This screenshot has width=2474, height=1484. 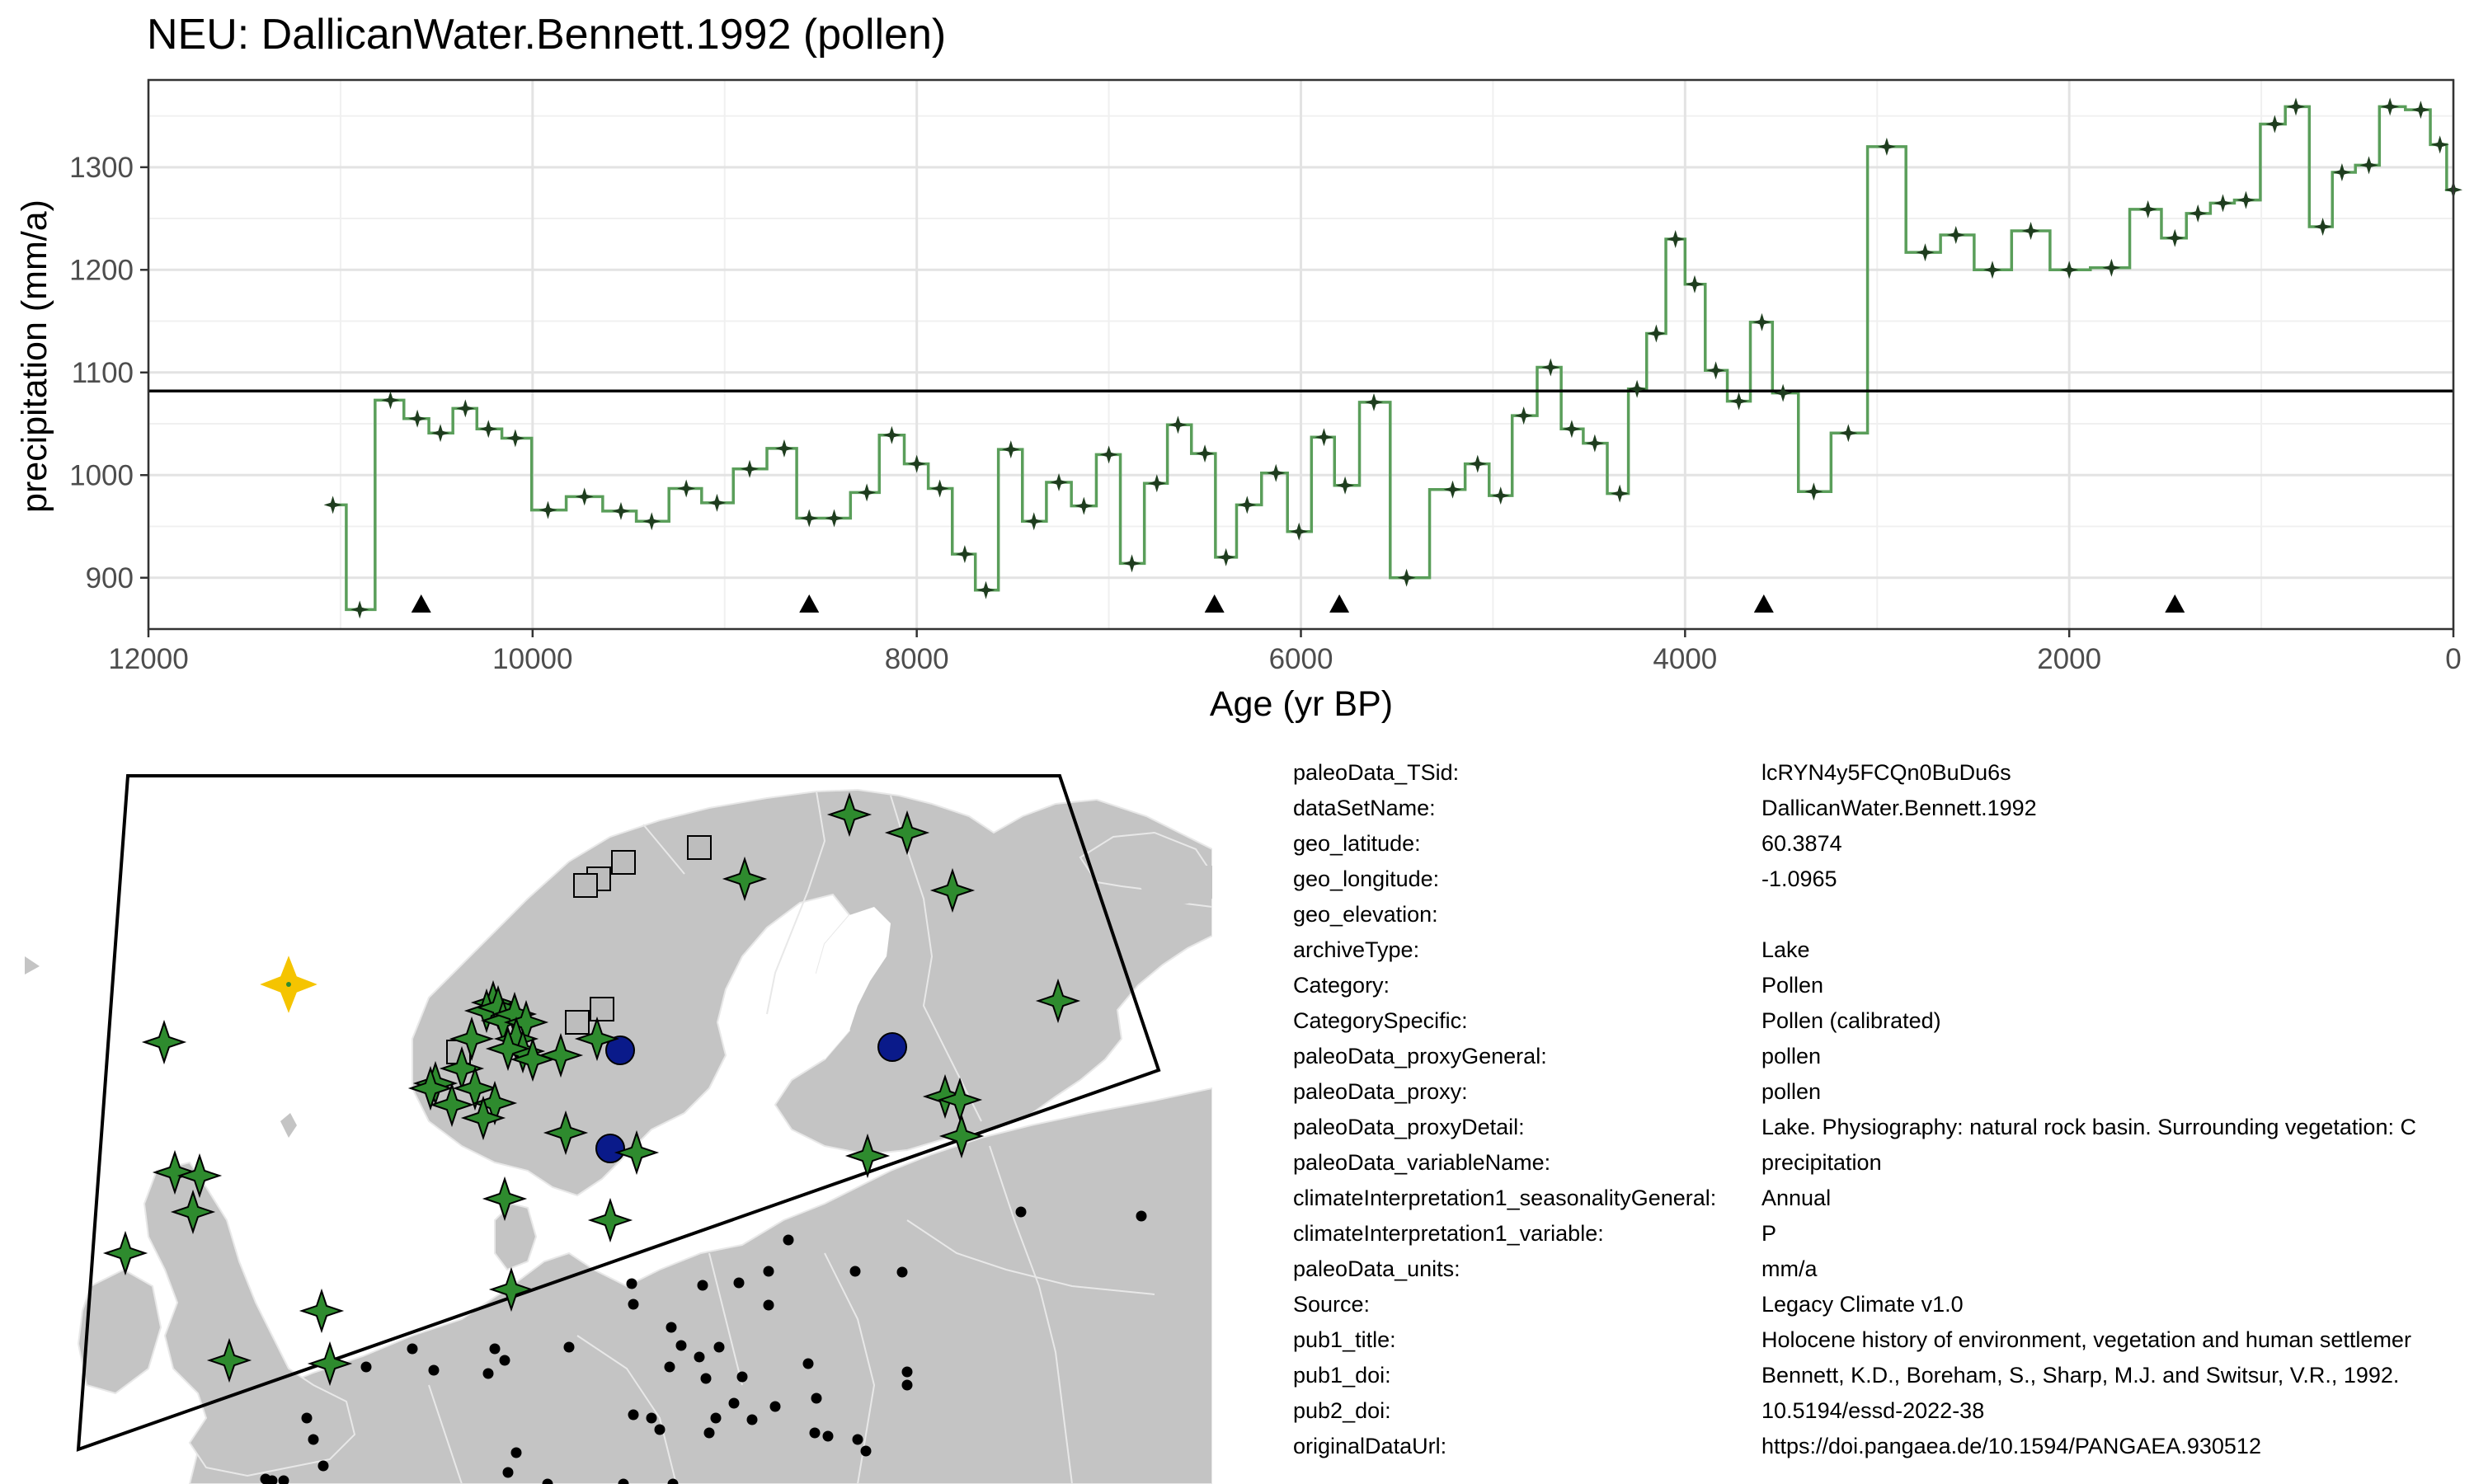 What do you see at coordinates (1883, 955) in the screenshot?
I see `metadata-row: archiveType: Lake` at bounding box center [1883, 955].